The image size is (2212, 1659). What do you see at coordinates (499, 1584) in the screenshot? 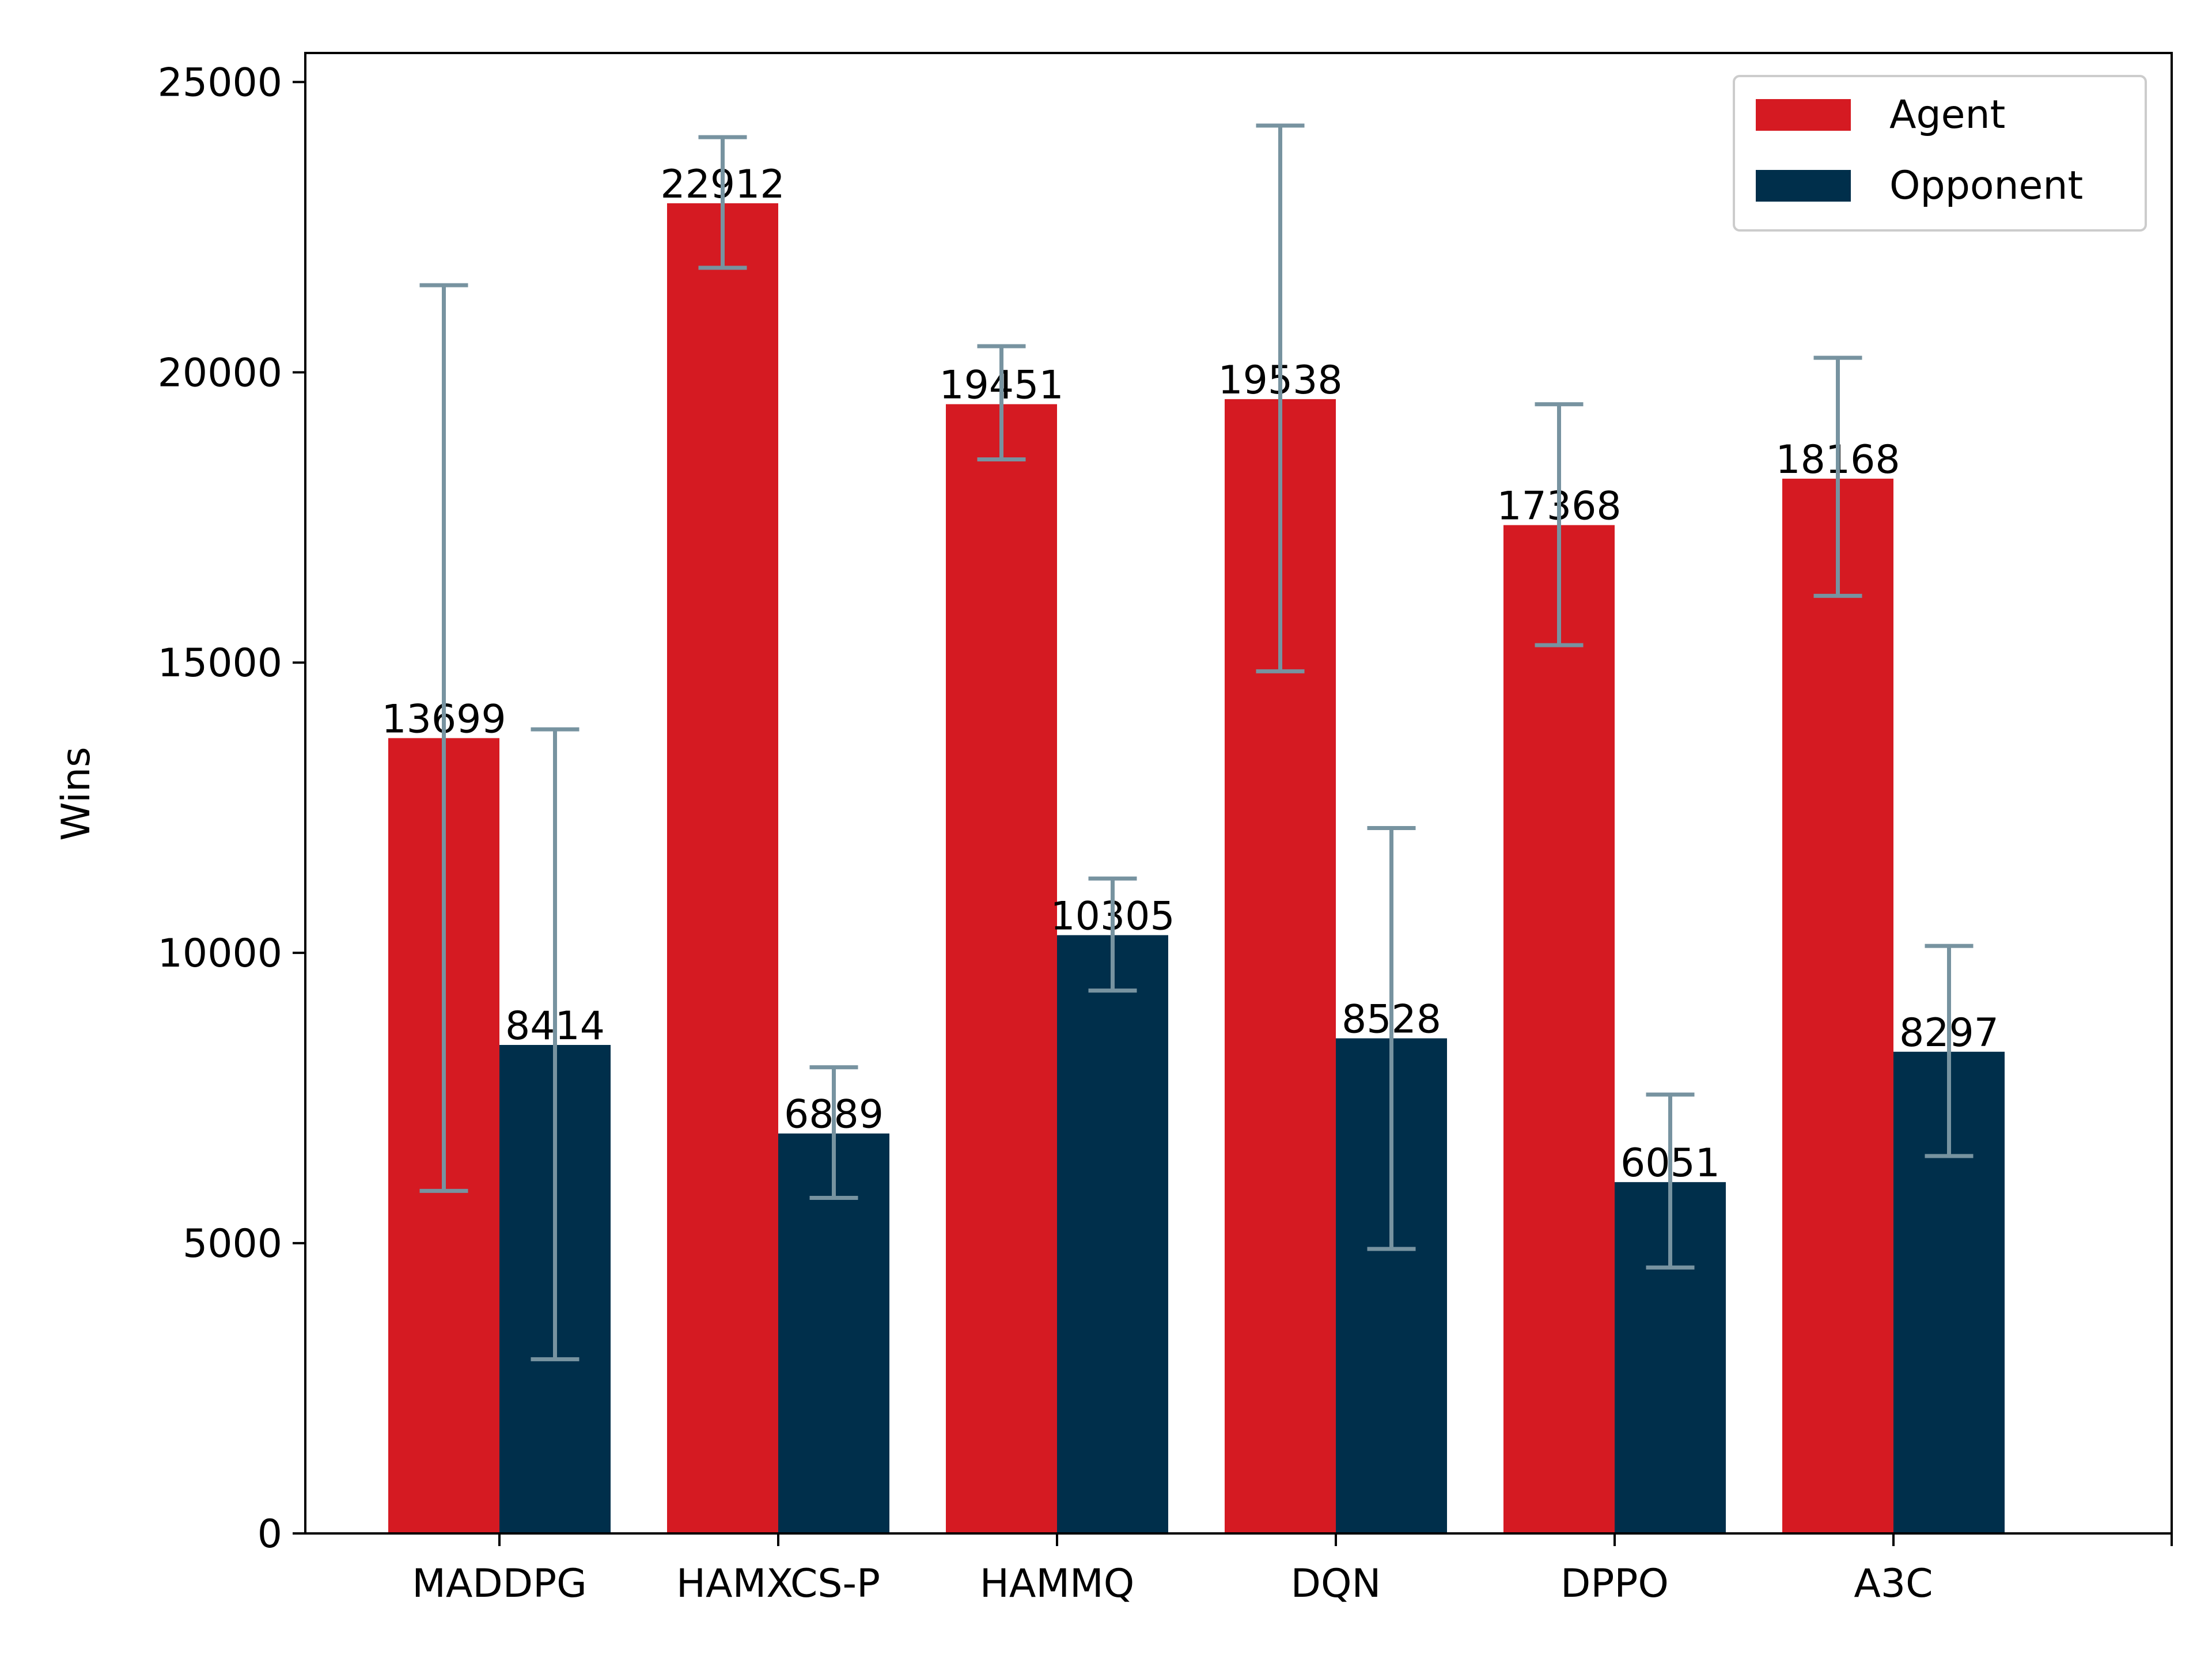
I see `x-tick-label-maddpg: MADDPG` at bounding box center [499, 1584].